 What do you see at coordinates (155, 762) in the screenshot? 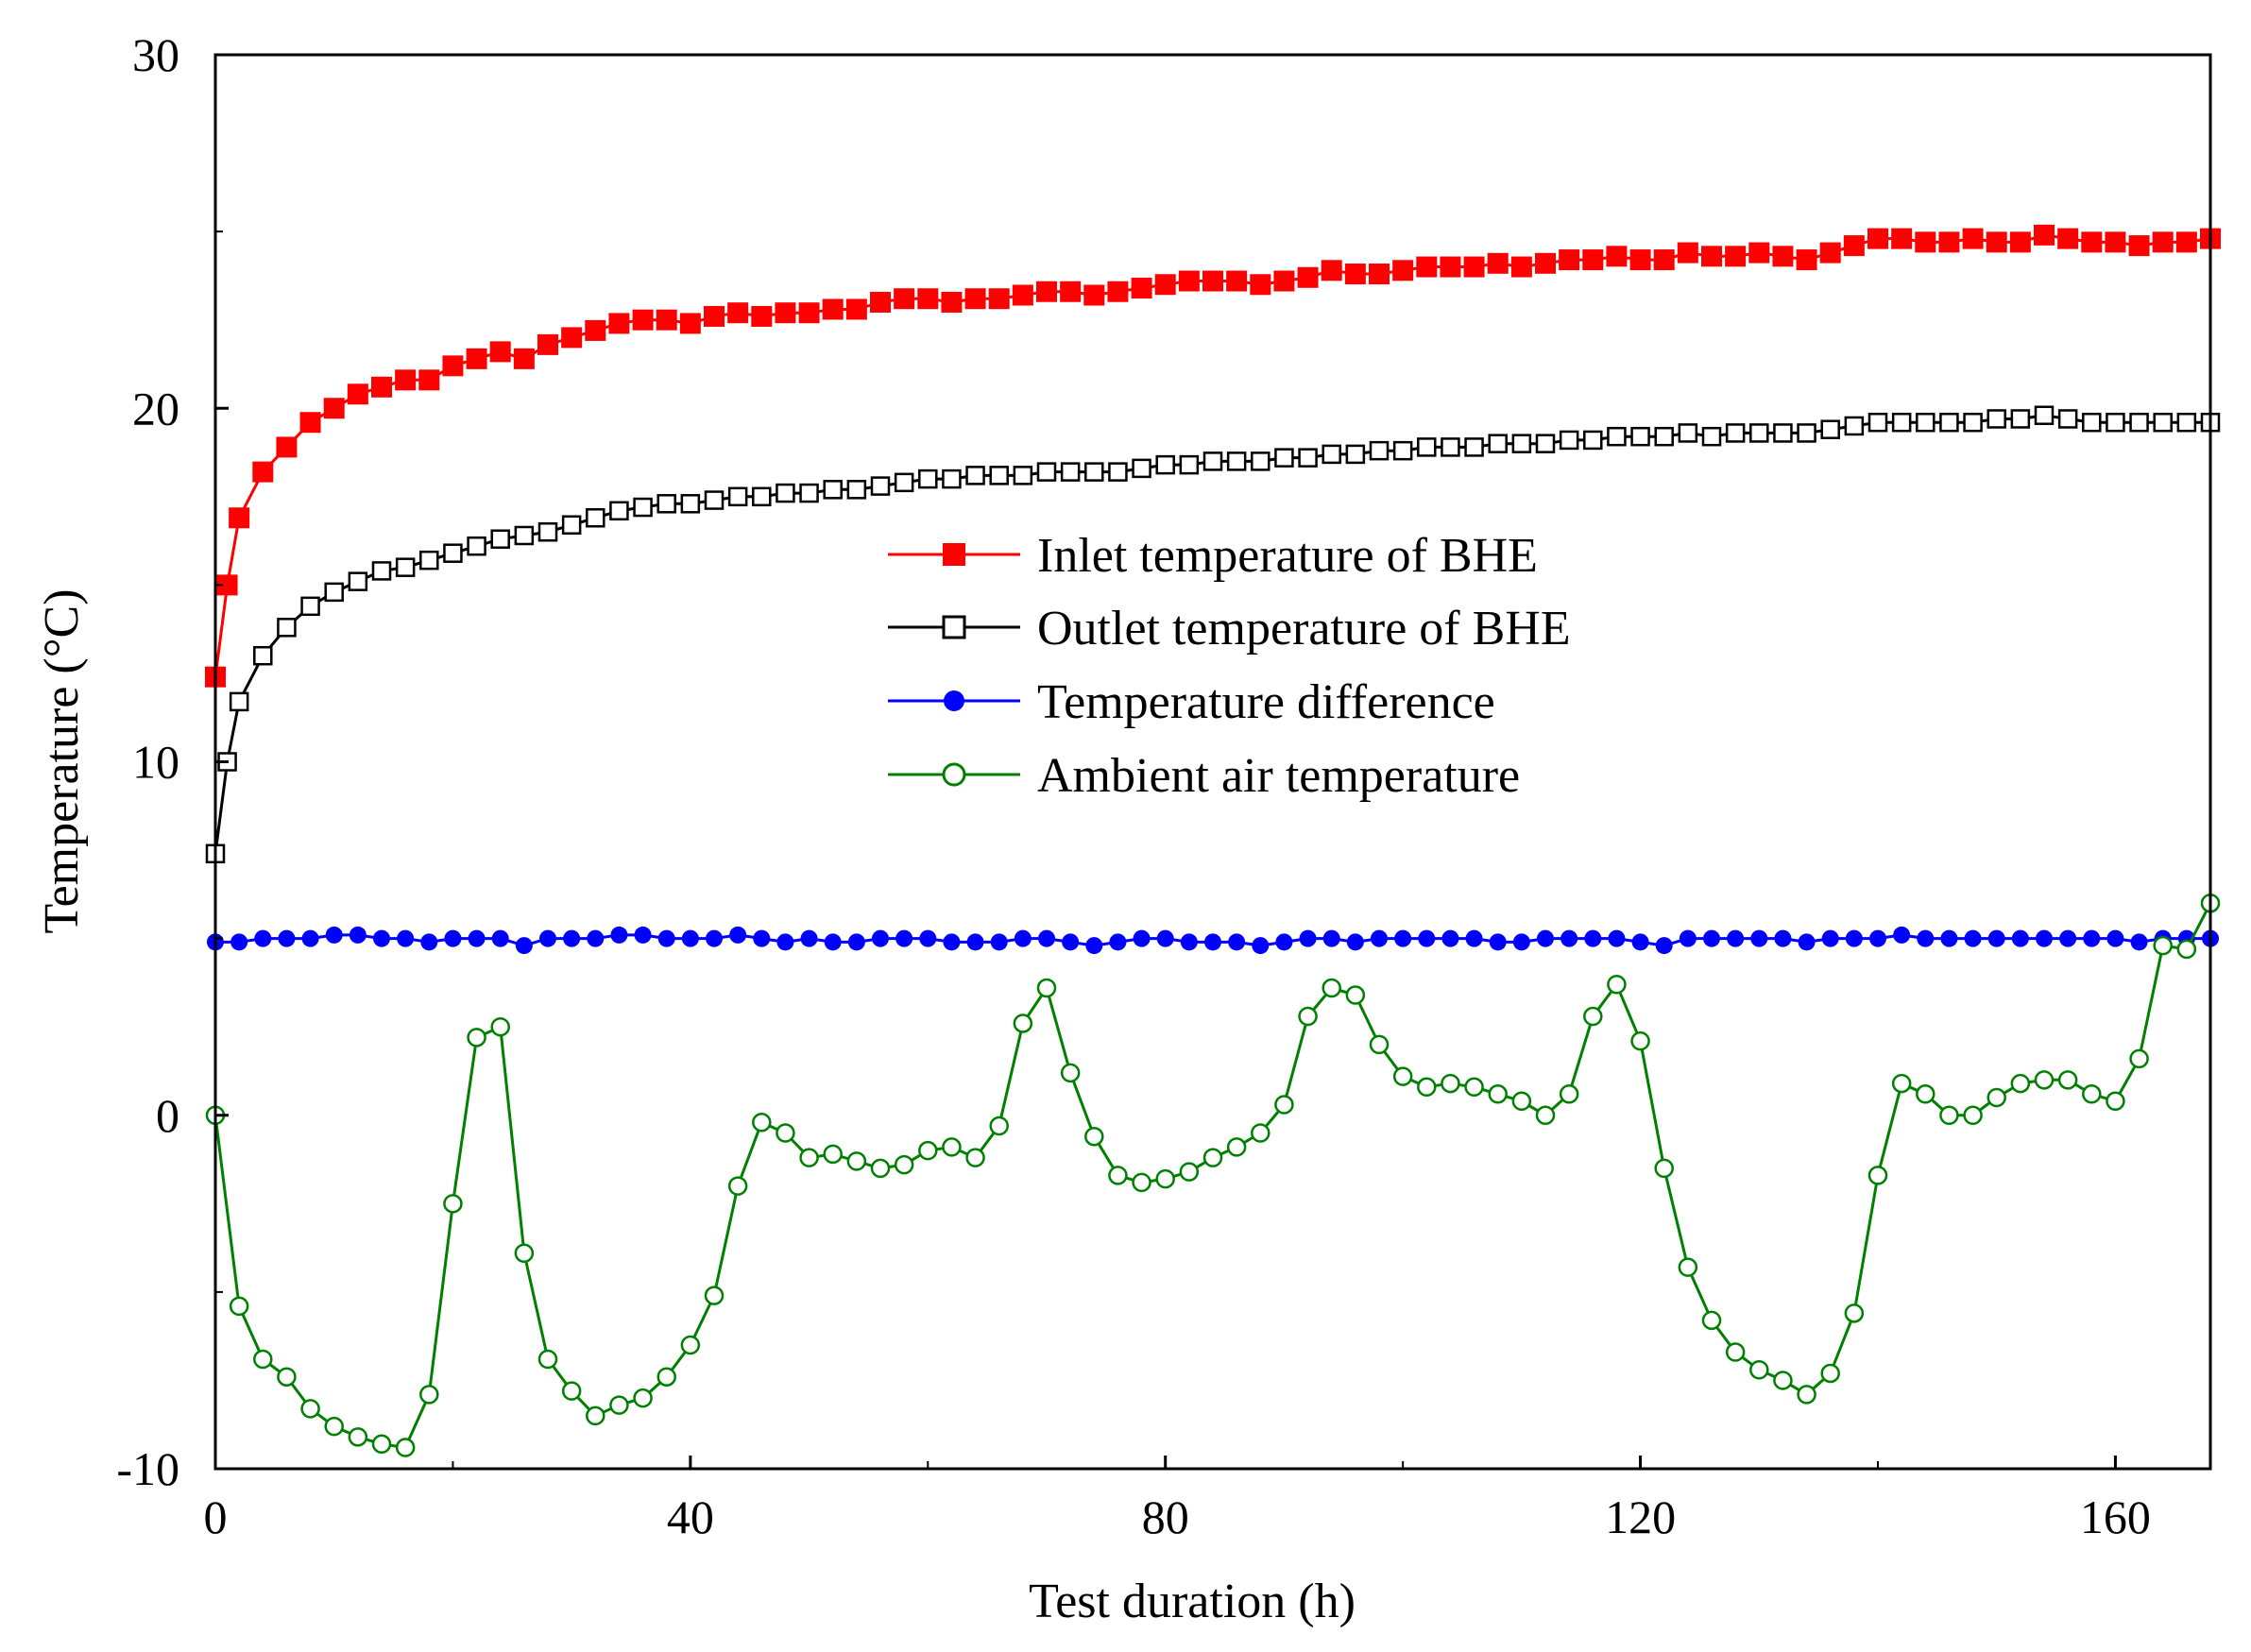
I see `y-tick-label: 10` at bounding box center [155, 762].